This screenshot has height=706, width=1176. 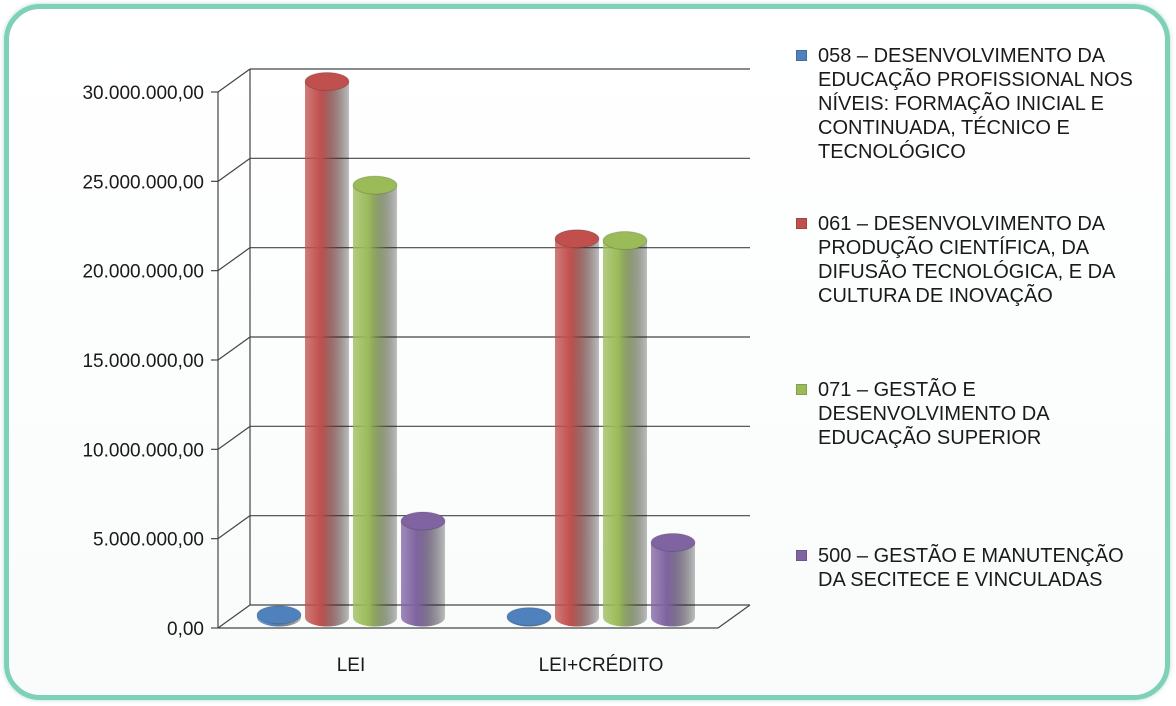 I want to click on y-tick-label: 15.000.000,00, so click(x=143, y=361).